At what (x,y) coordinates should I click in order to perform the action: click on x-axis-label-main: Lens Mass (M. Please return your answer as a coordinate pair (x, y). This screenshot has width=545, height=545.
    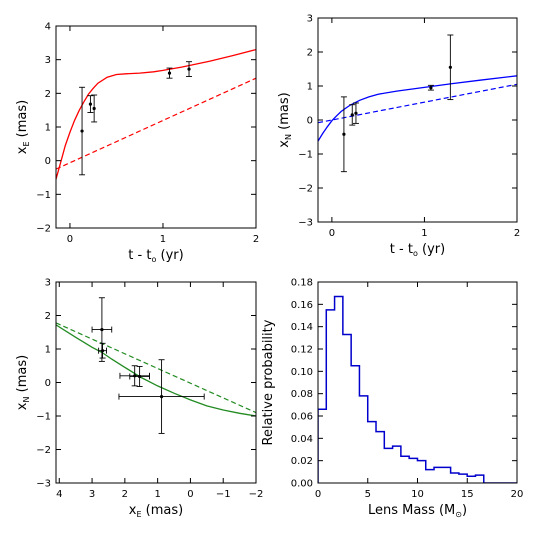
    Looking at the image, I should click on (411, 510).